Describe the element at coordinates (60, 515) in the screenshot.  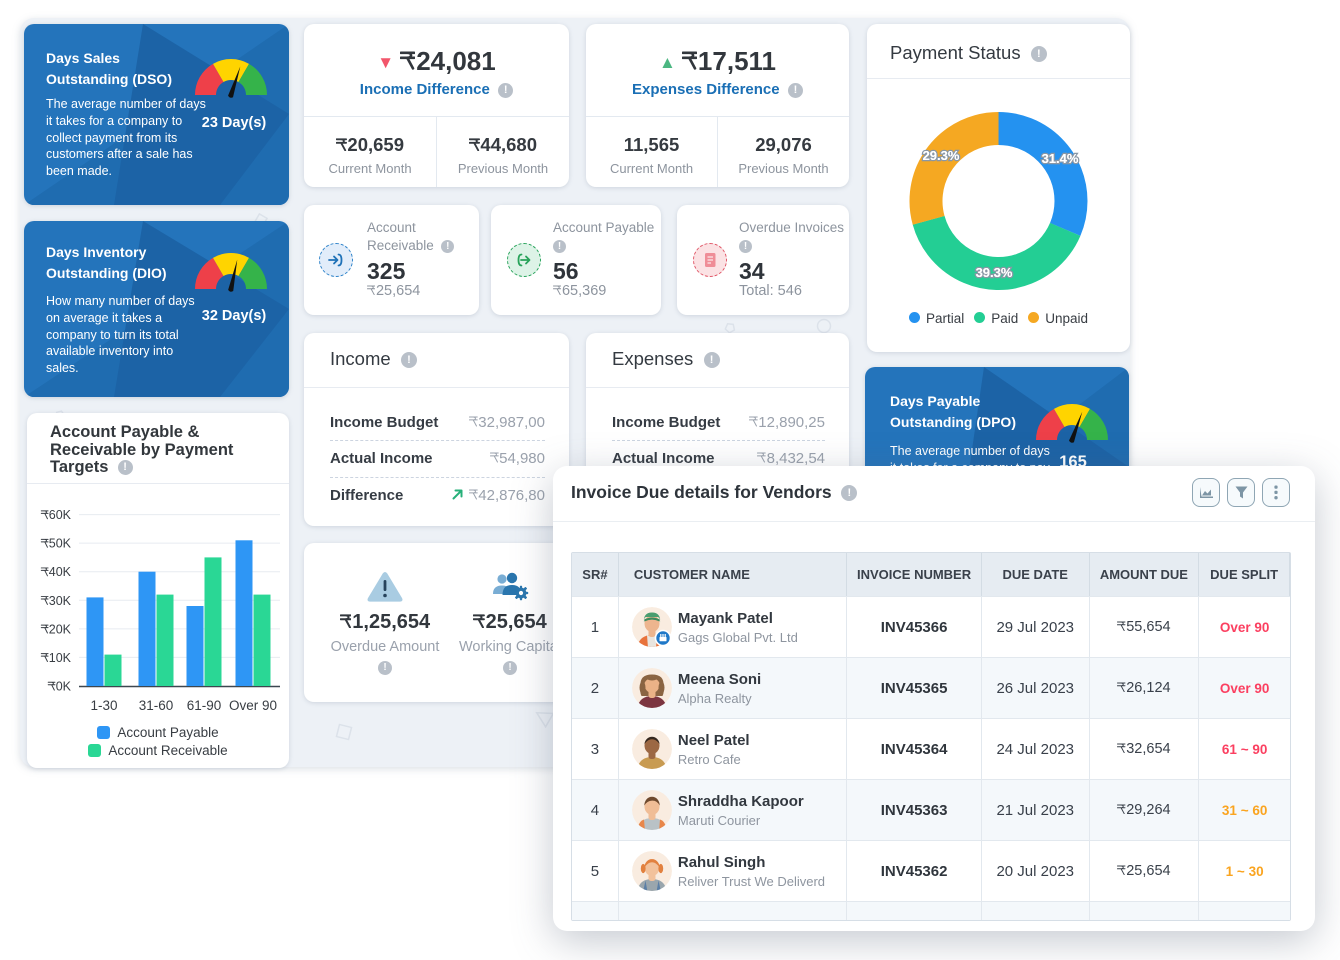
I see `svg-text: 60K` at that location.